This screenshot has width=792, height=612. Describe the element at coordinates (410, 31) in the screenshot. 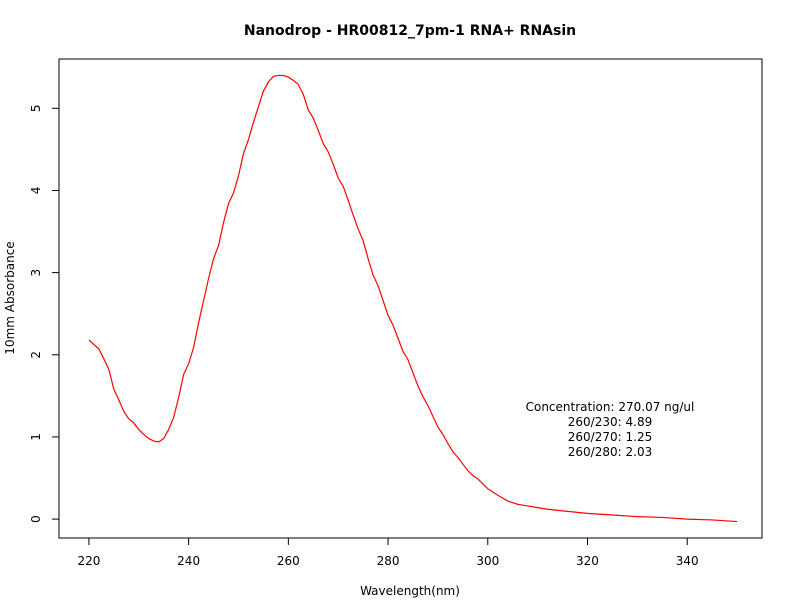

I see `chart-title: Nanodrop - HR00812_7pm-1 RNA+ RNAsin` at that location.